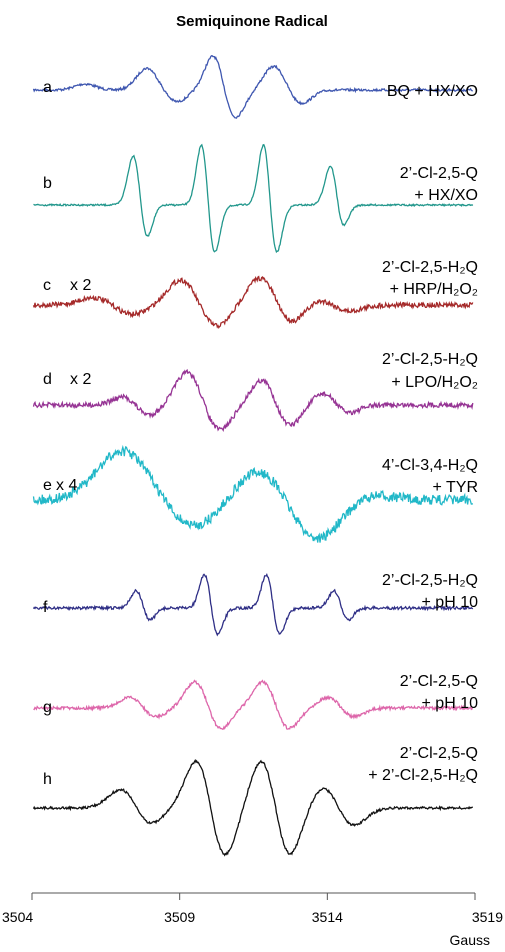  What do you see at coordinates (487, 917) in the screenshot?
I see `x-tick-label-3519: 3519` at bounding box center [487, 917].